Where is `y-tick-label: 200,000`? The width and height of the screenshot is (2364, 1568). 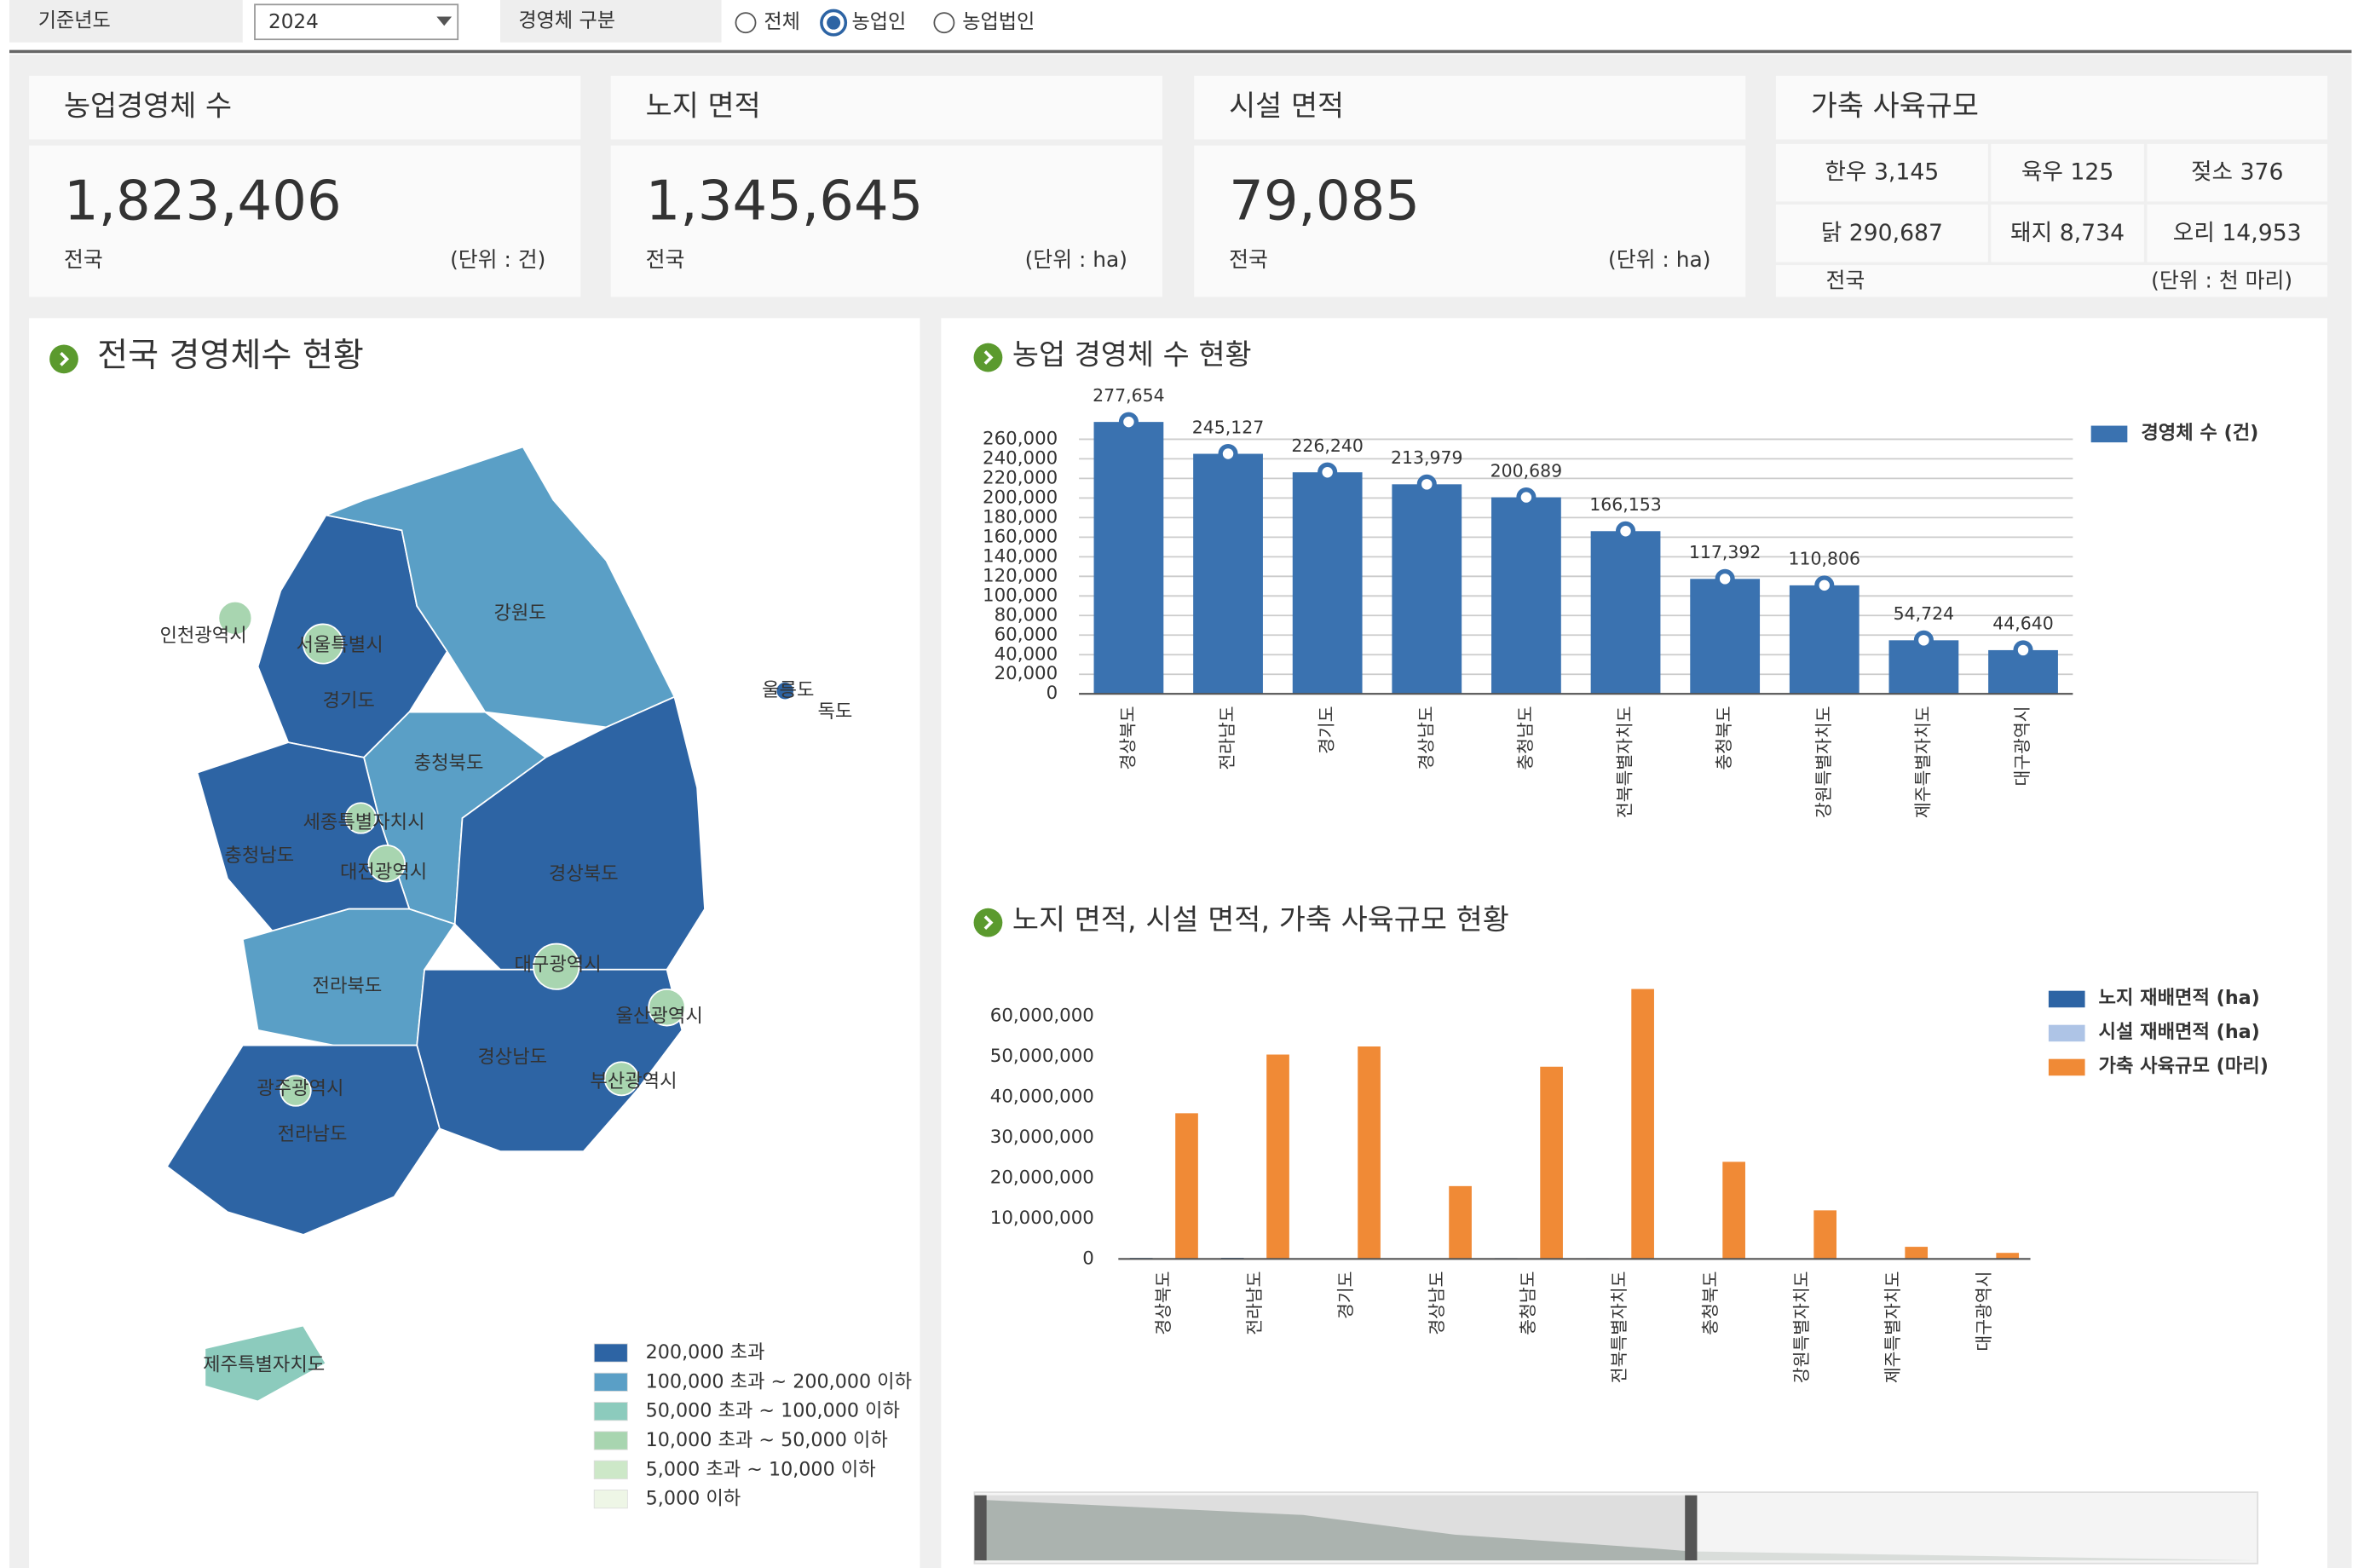 y-tick-label: 200,000 is located at coordinates (1020, 497).